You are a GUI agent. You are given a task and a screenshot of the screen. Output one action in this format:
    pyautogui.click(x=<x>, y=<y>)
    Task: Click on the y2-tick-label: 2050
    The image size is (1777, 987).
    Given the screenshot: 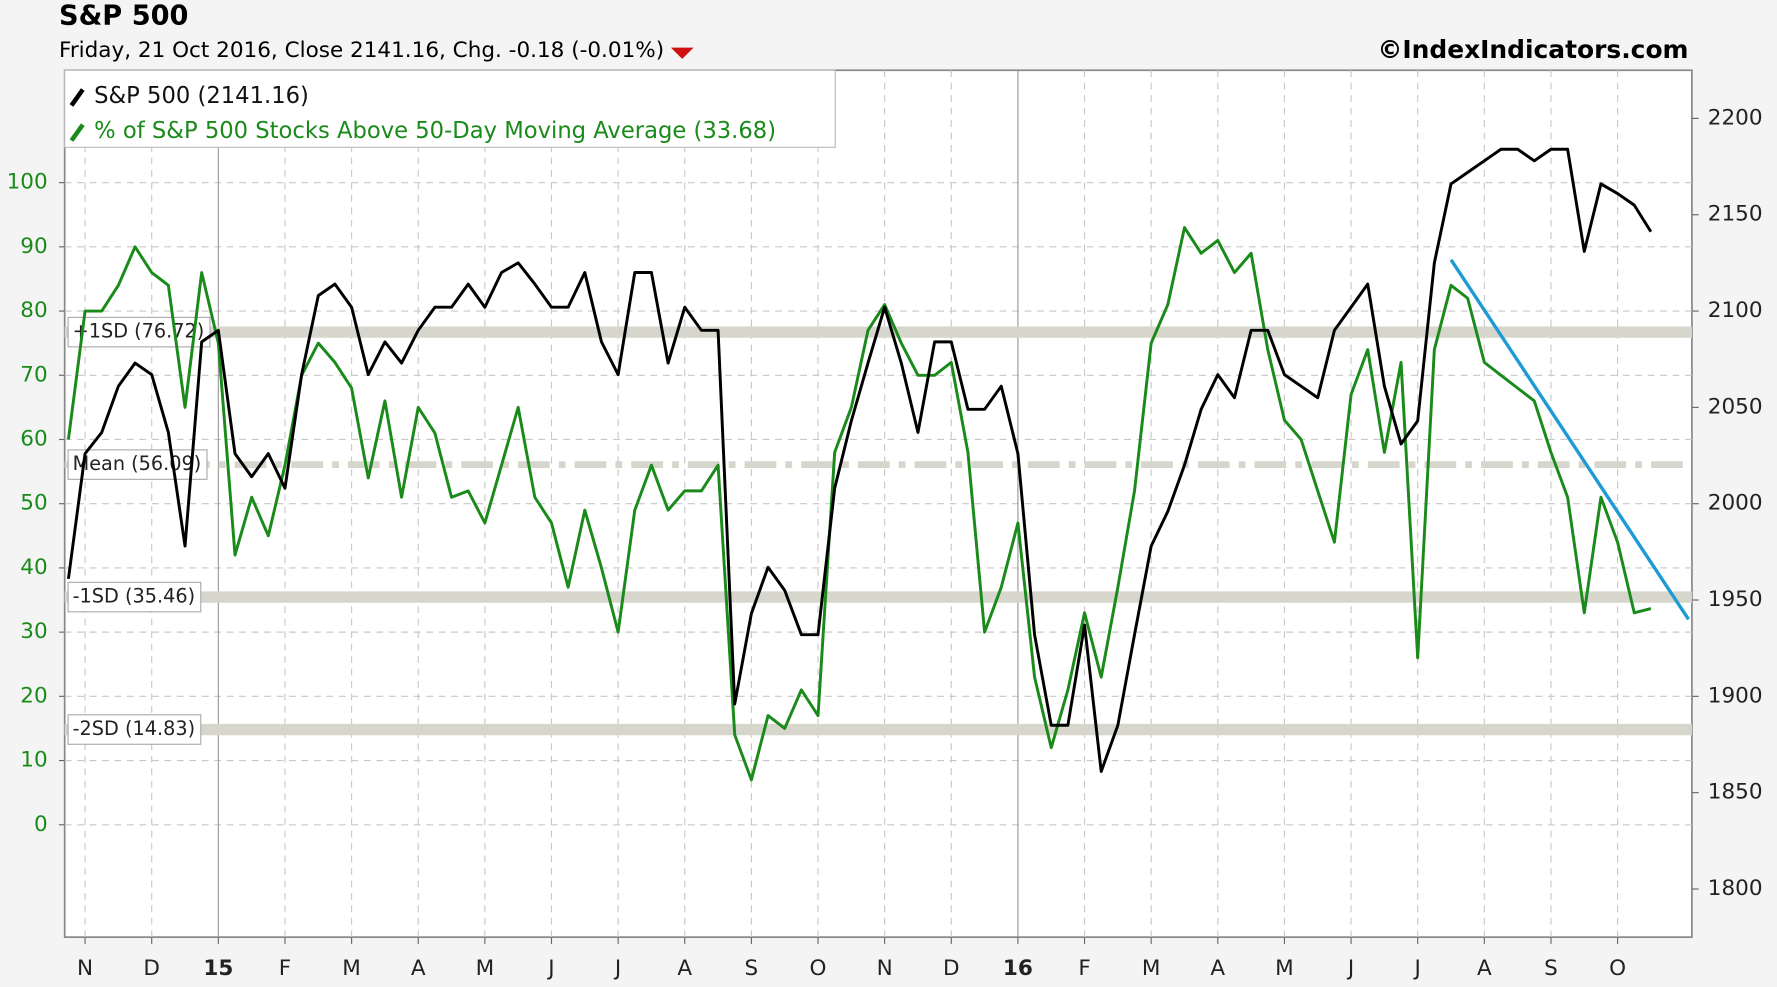 What is the action you would take?
    pyautogui.click(x=1735, y=406)
    